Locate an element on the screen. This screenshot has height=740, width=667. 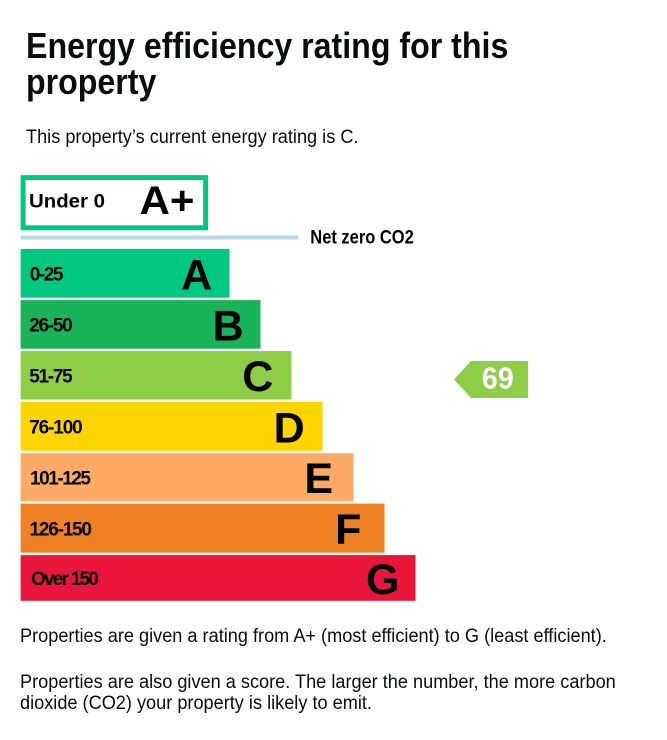
svg-text: G is located at coordinates (382, 580).